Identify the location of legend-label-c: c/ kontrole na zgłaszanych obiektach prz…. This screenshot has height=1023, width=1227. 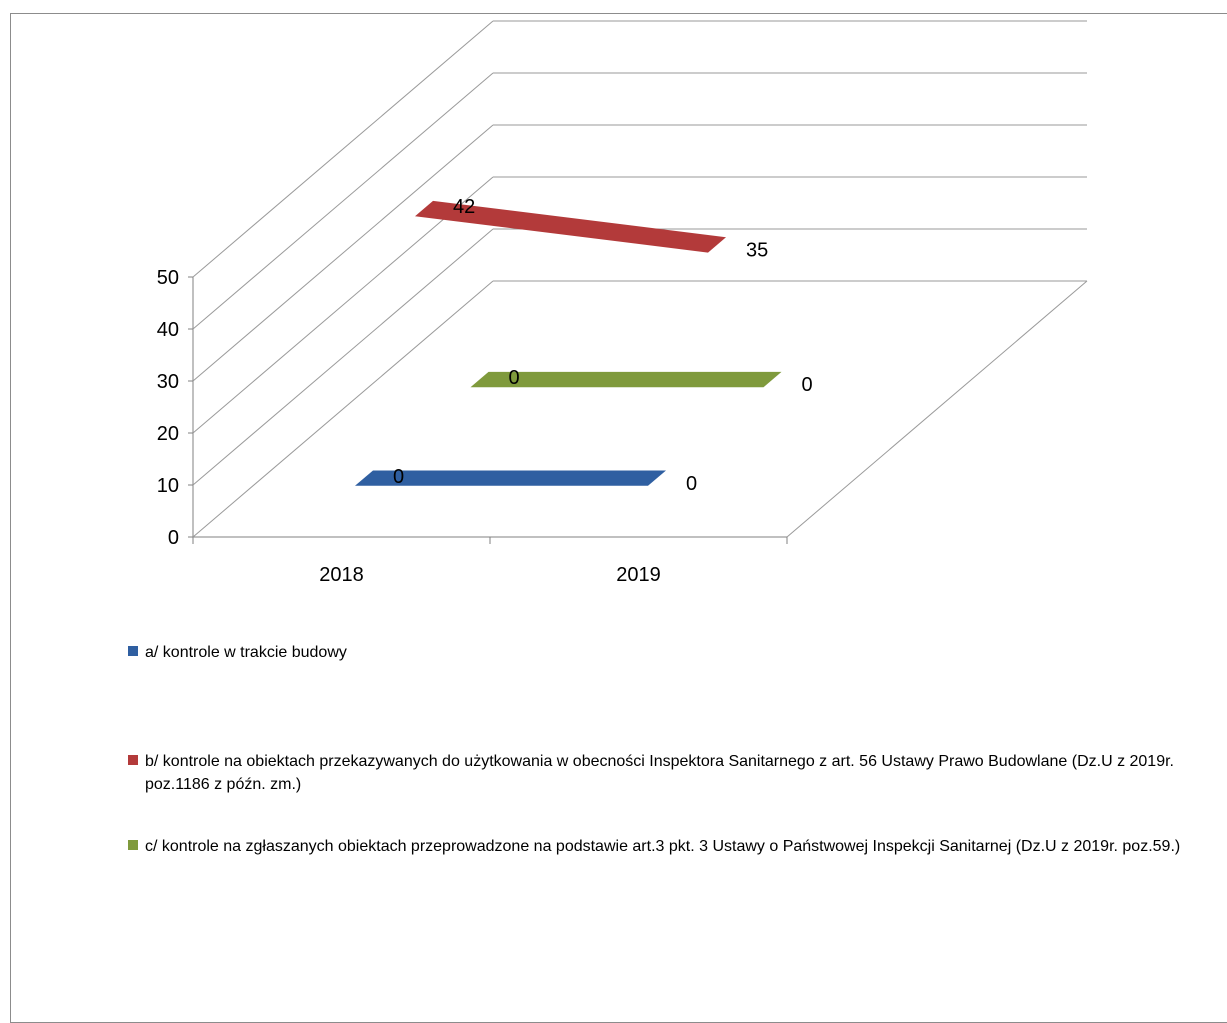
(663, 846).